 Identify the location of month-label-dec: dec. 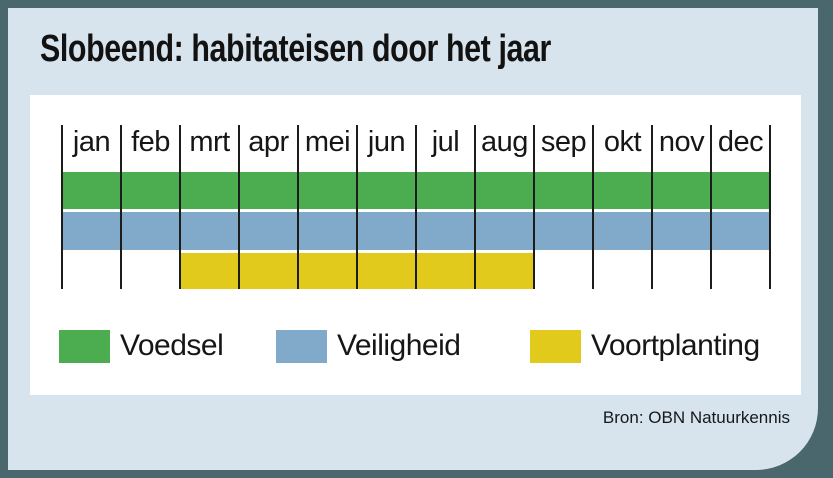
(740, 142).